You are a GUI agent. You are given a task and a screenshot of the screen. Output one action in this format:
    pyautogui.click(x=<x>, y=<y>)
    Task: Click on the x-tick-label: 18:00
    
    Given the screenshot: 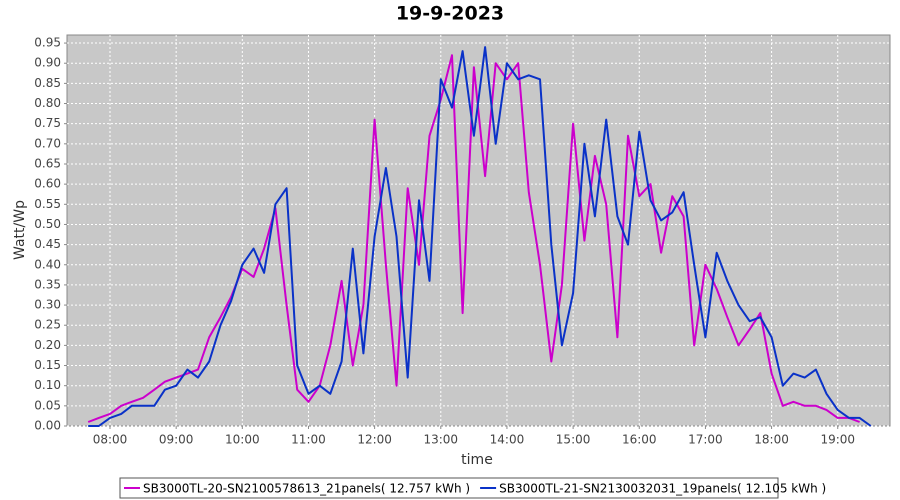 What is the action you would take?
    pyautogui.click(x=771, y=440)
    